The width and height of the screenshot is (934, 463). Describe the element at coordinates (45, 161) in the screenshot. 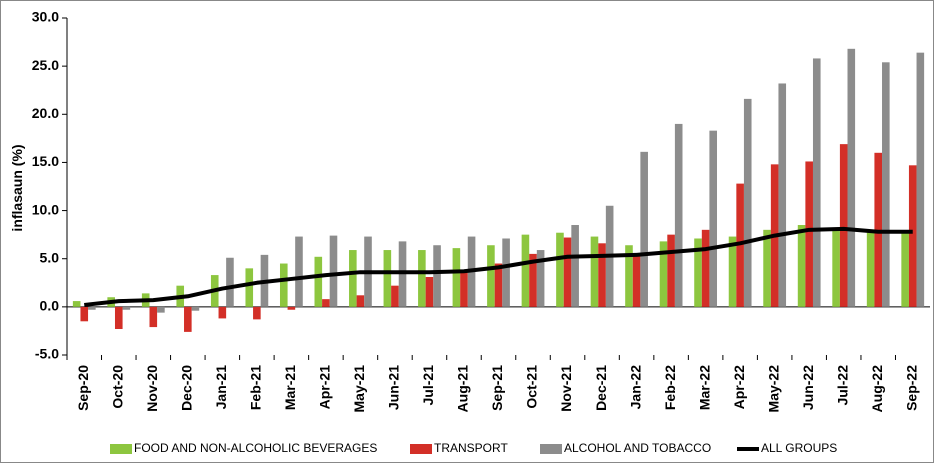

I see `y-tick-label: 15.0` at that location.